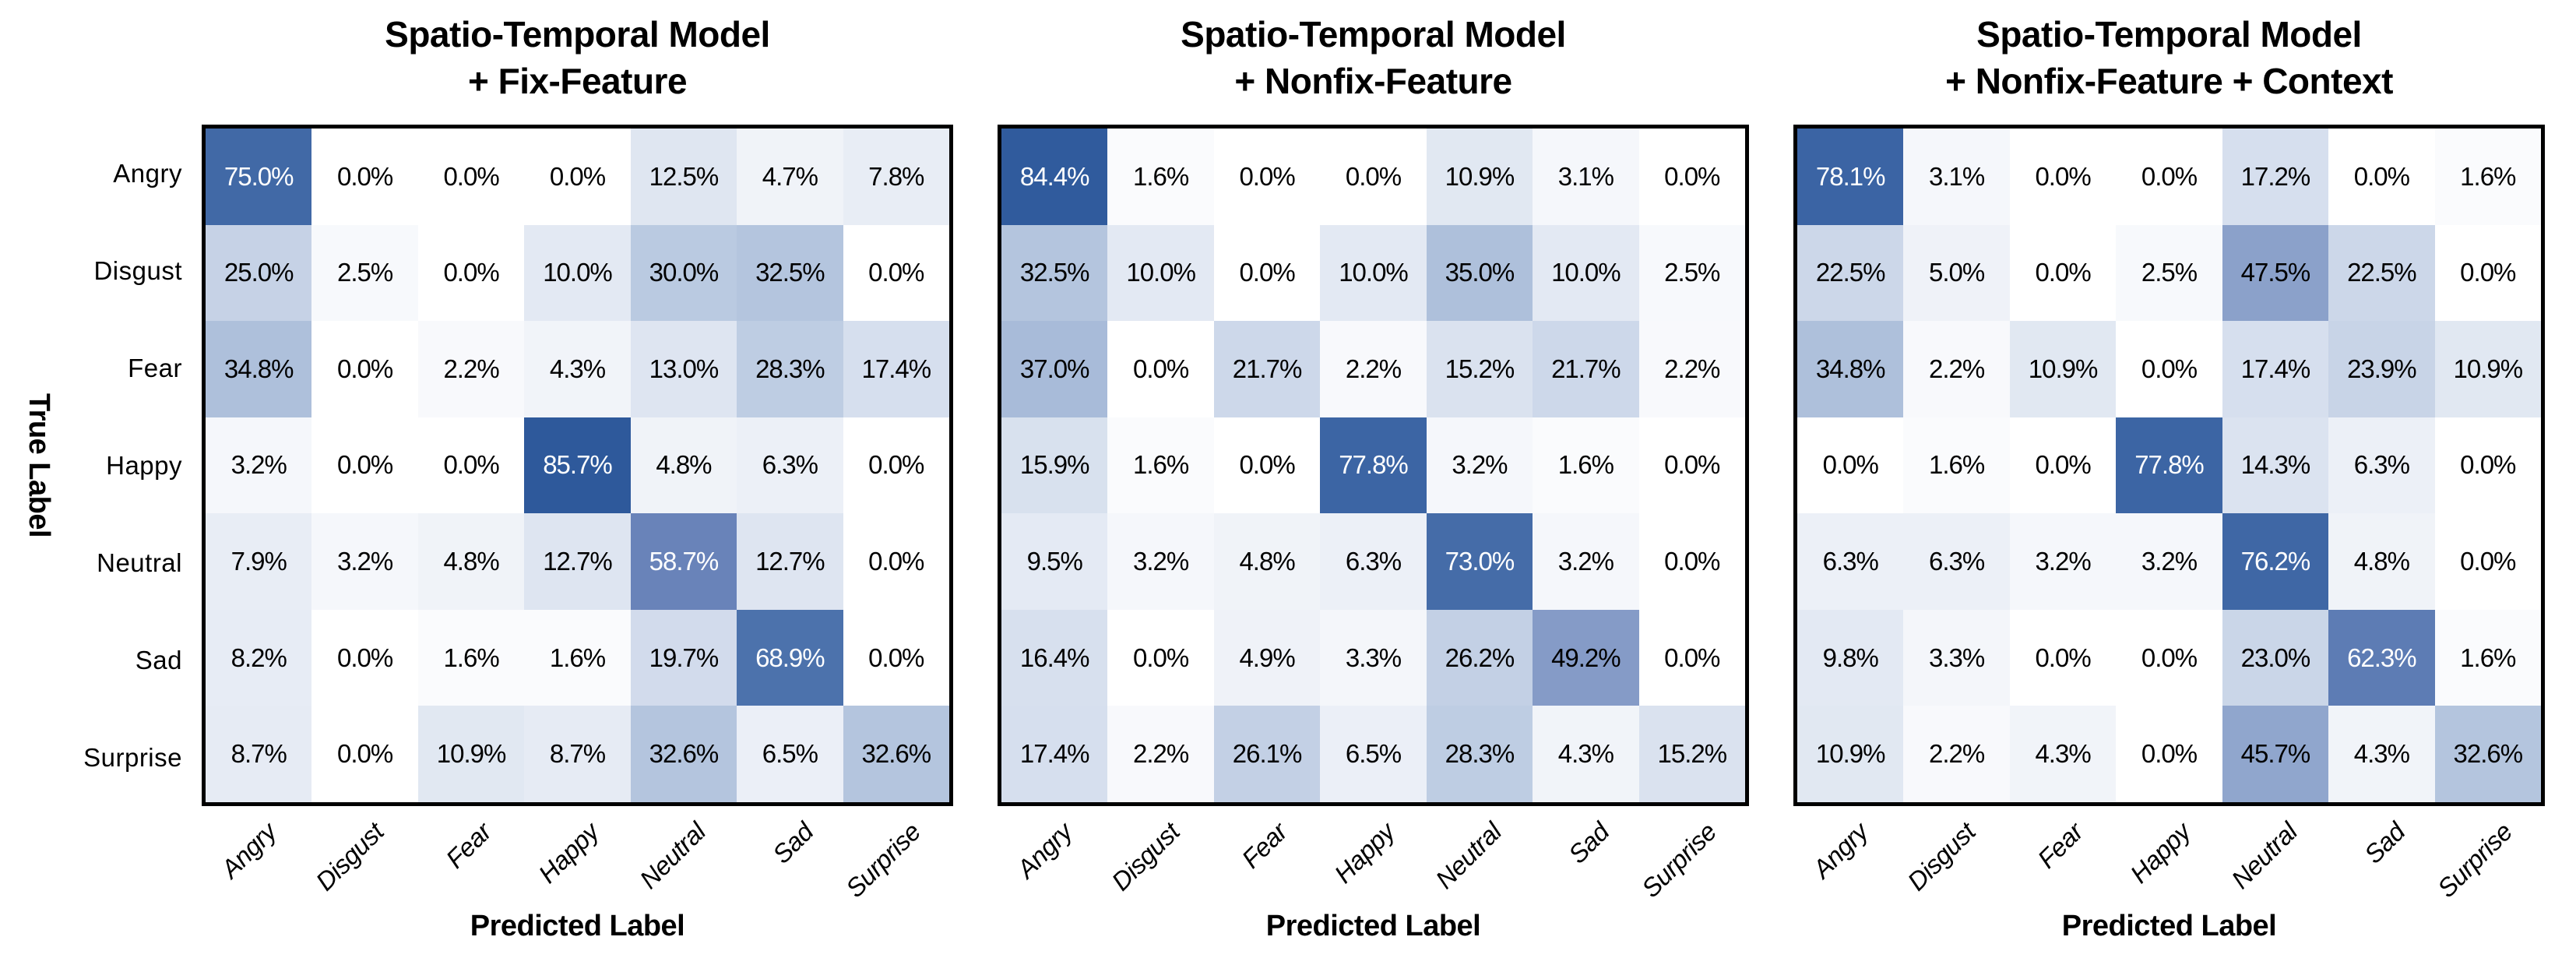 Image resolution: width=2576 pixels, height=972 pixels. Describe the element at coordinates (790, 754) in the screenshot. I see `matrix-cell: 6.5%` at that location.